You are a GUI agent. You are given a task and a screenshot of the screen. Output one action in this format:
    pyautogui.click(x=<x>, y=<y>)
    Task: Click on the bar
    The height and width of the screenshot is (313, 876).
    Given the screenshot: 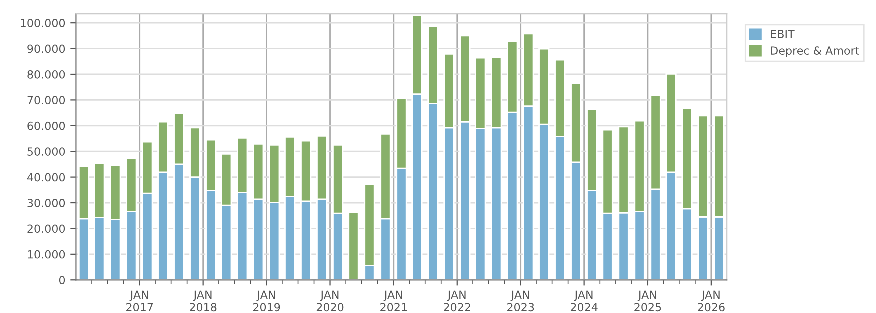 What is the action you would take?
    pyautogui.click(x=354, y=246)
    